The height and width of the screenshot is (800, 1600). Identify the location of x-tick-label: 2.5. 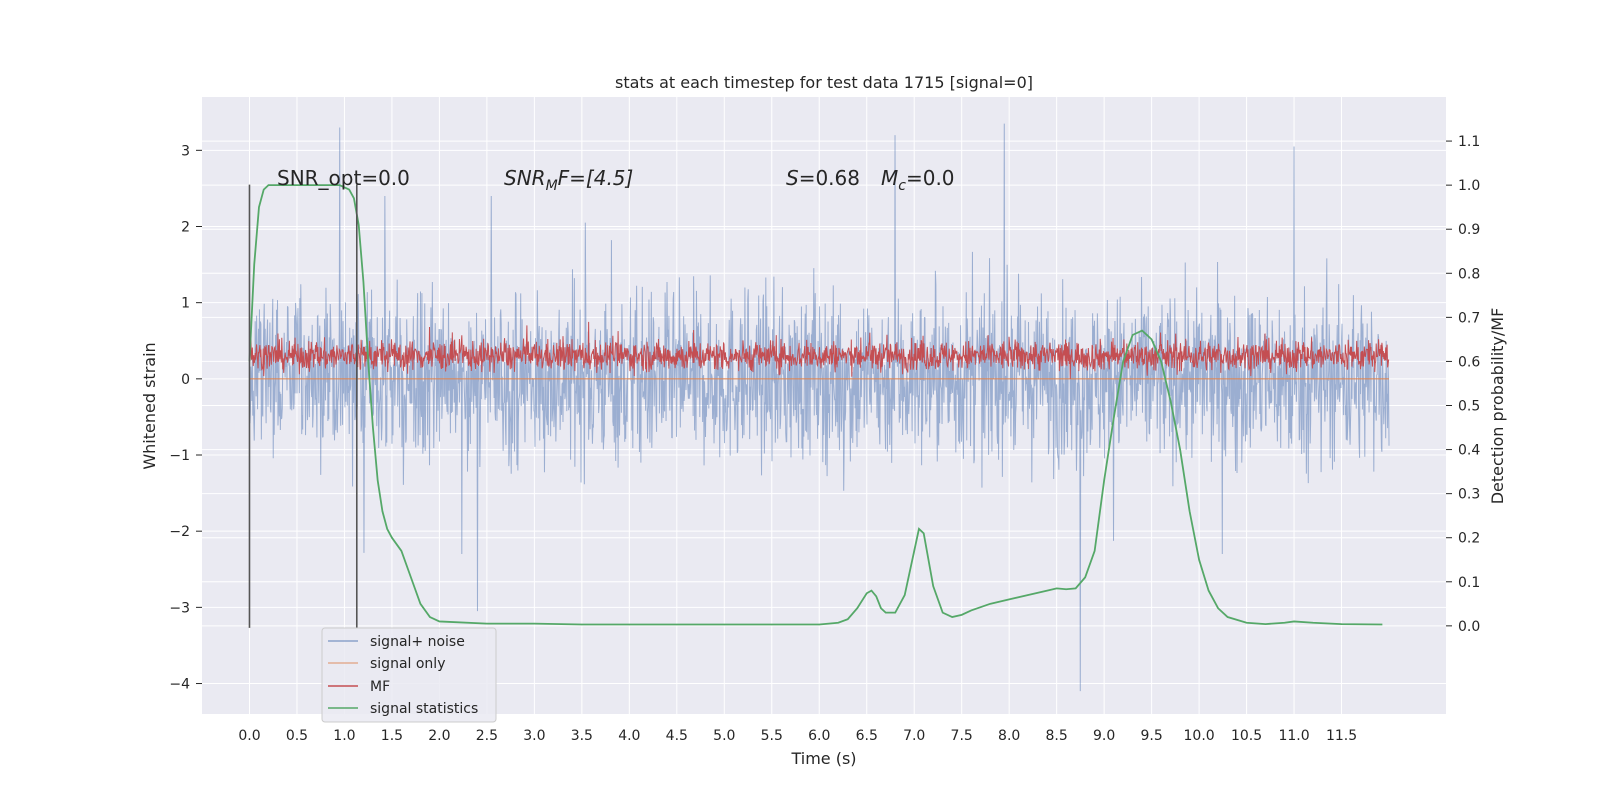
(487, 736).